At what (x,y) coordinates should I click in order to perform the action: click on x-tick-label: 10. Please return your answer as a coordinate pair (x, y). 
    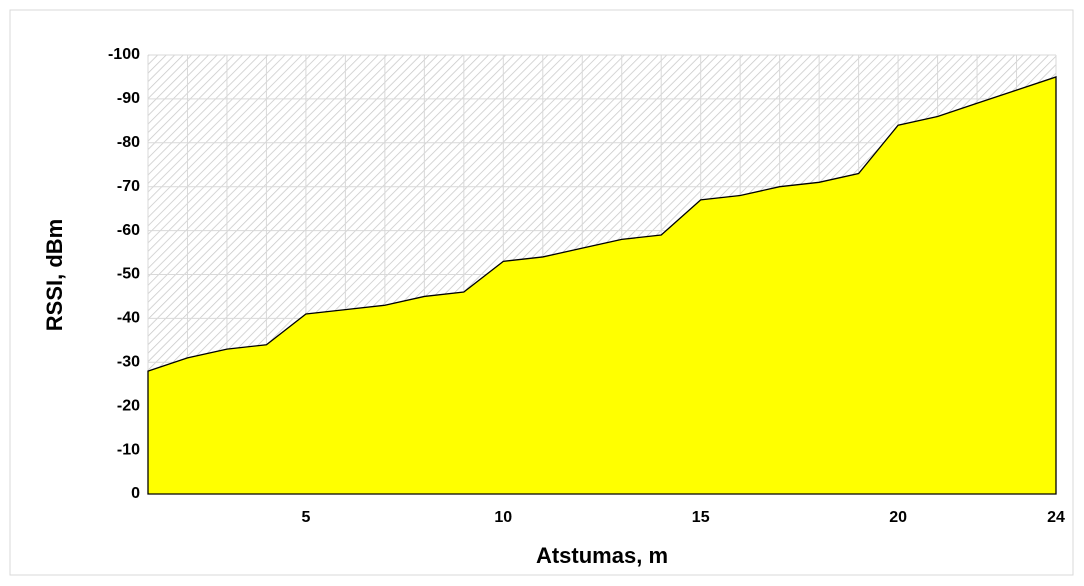
    Looking at the image, I should click on (503, 517).